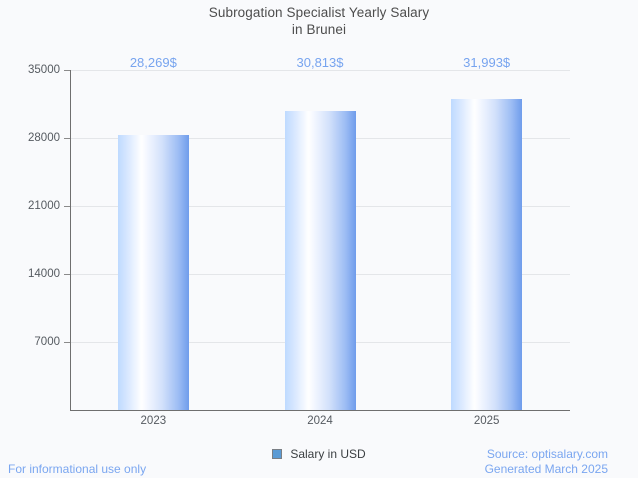 Image resolution: width=638 pixels, height=478 pixels. What do you see at coordinates (153, 421) in the screenshot?
I see `x-axis-label-2023: 2023` at bounding box center [153, 421].